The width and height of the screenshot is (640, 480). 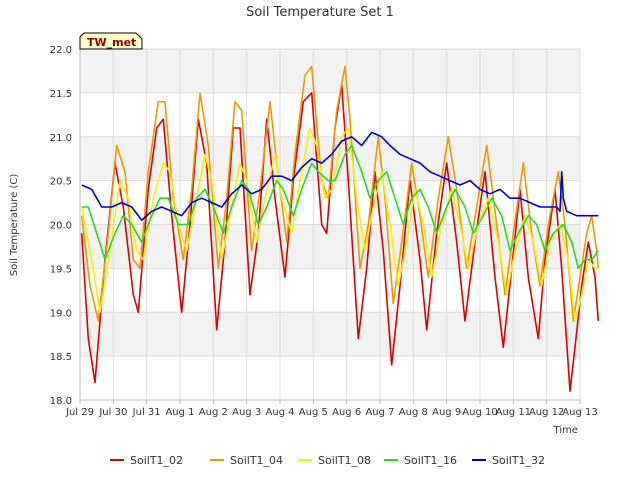 I want to click on y-tick-label: 20.0, so click(x=61, y=226).